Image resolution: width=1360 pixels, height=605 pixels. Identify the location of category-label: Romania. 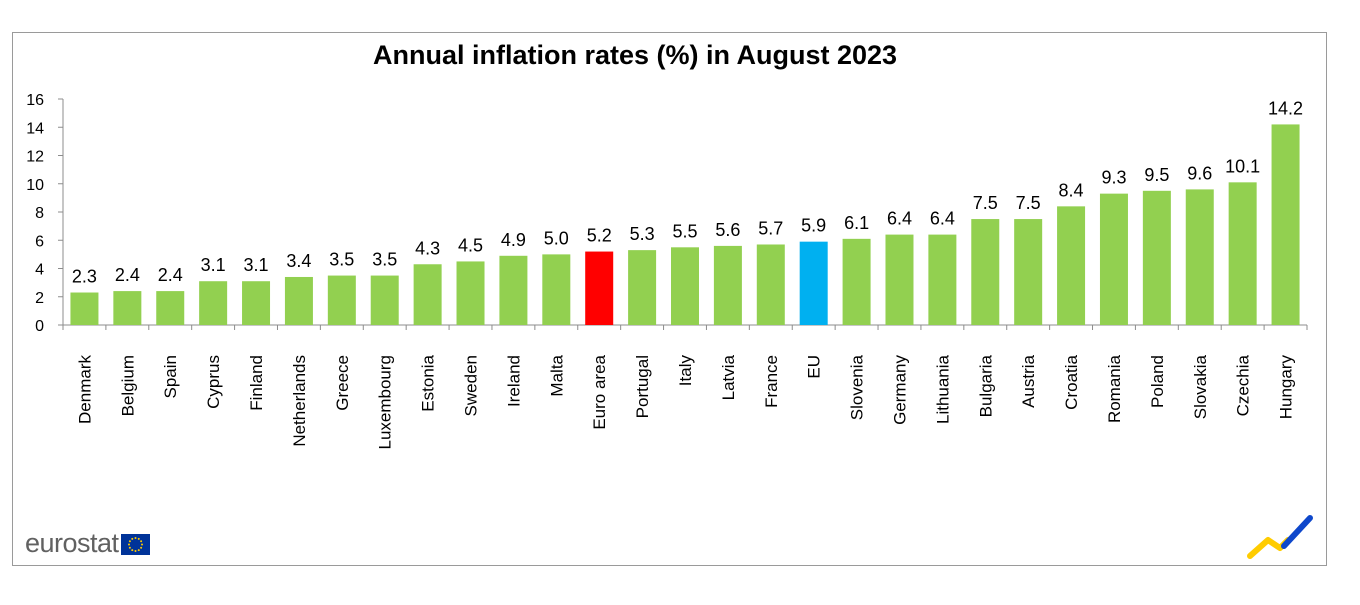
(1114, 388).